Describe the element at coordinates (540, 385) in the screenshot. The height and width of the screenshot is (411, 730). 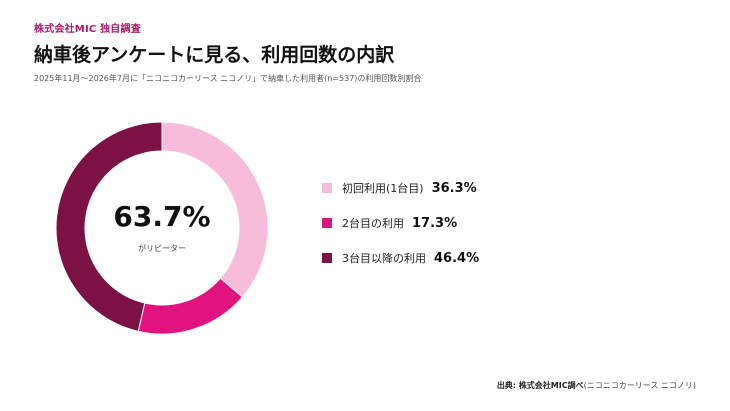
I see `source-prefix: 出典: 株式会社MIC調べ` at that location.